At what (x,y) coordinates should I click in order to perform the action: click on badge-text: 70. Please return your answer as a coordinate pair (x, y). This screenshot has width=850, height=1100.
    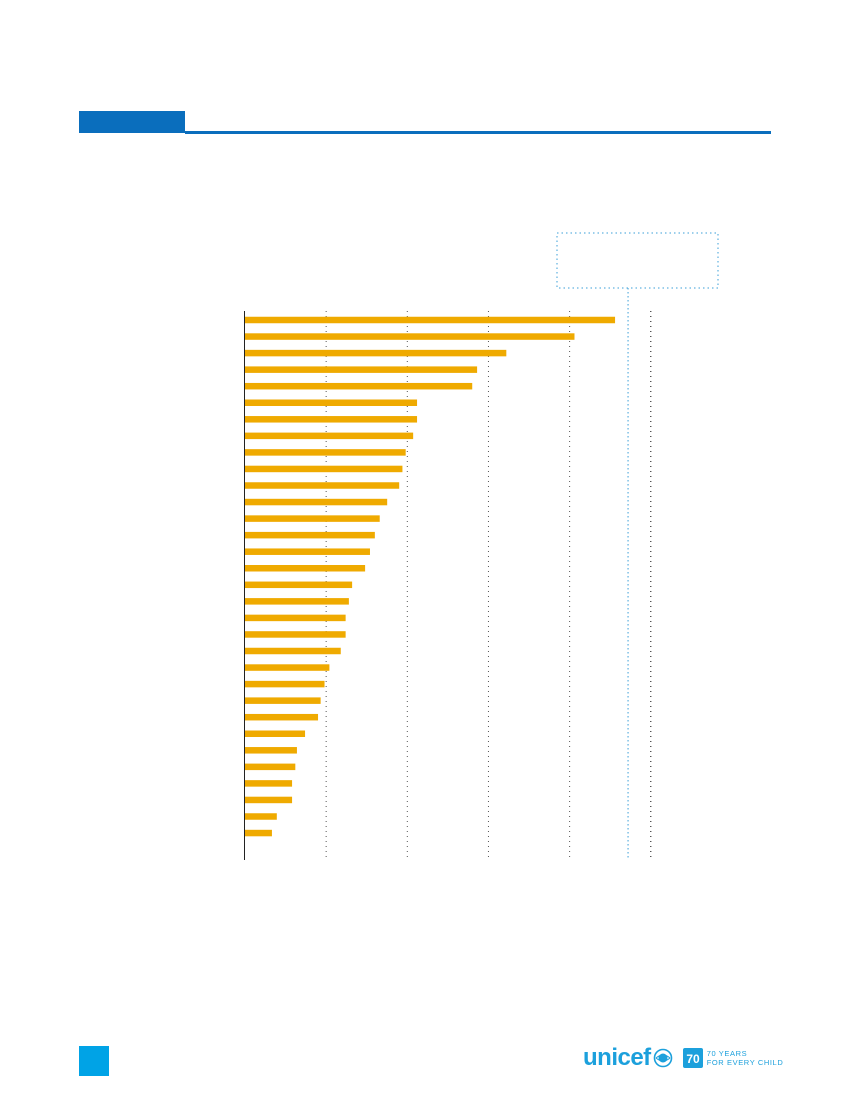
    Looking at the image, I should click on (693, 1059).